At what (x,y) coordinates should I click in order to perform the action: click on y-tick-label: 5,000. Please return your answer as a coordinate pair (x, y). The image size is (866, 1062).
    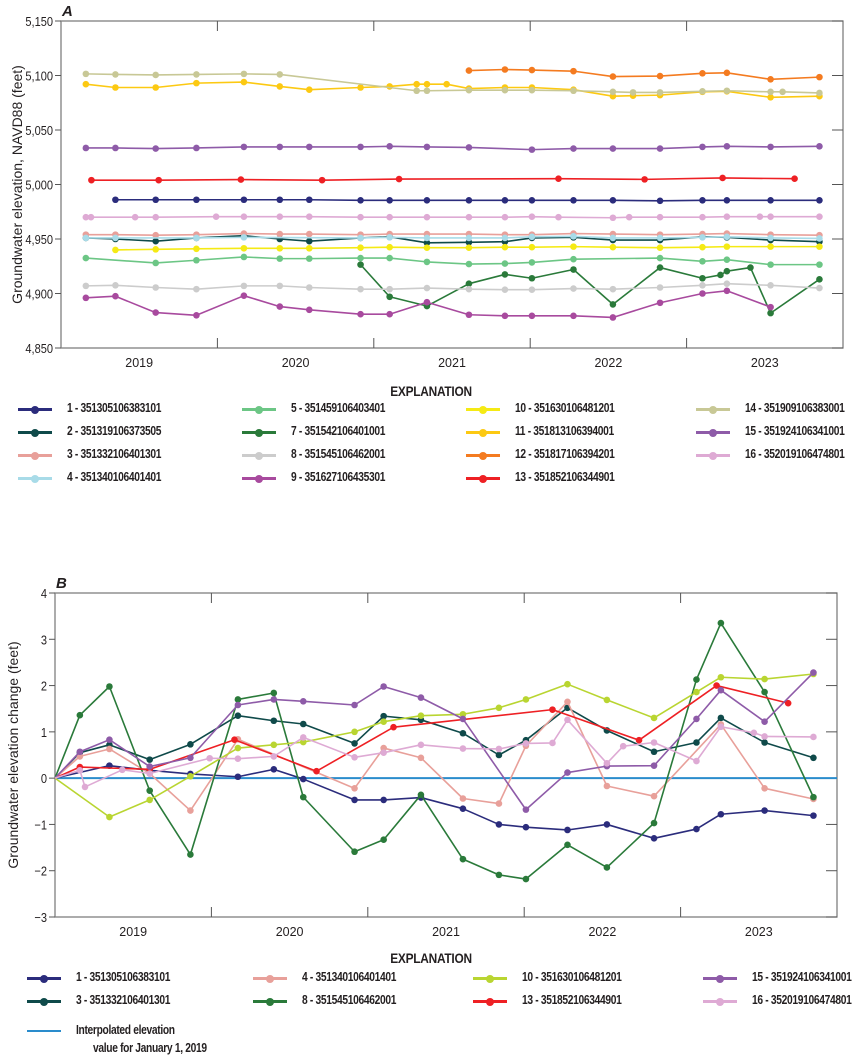
    Looking at the image, I should click on (39, 185).